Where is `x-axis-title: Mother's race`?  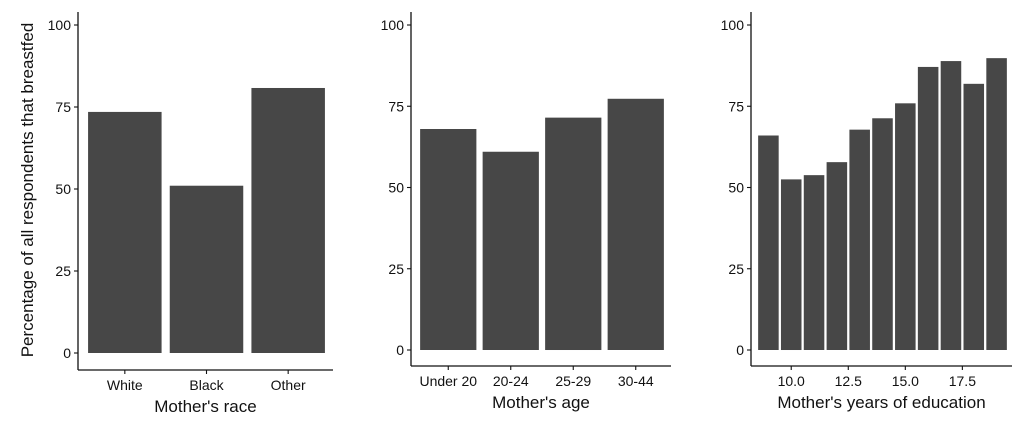 x-axis-title: Mother's race is located at coordinates (205, 406).